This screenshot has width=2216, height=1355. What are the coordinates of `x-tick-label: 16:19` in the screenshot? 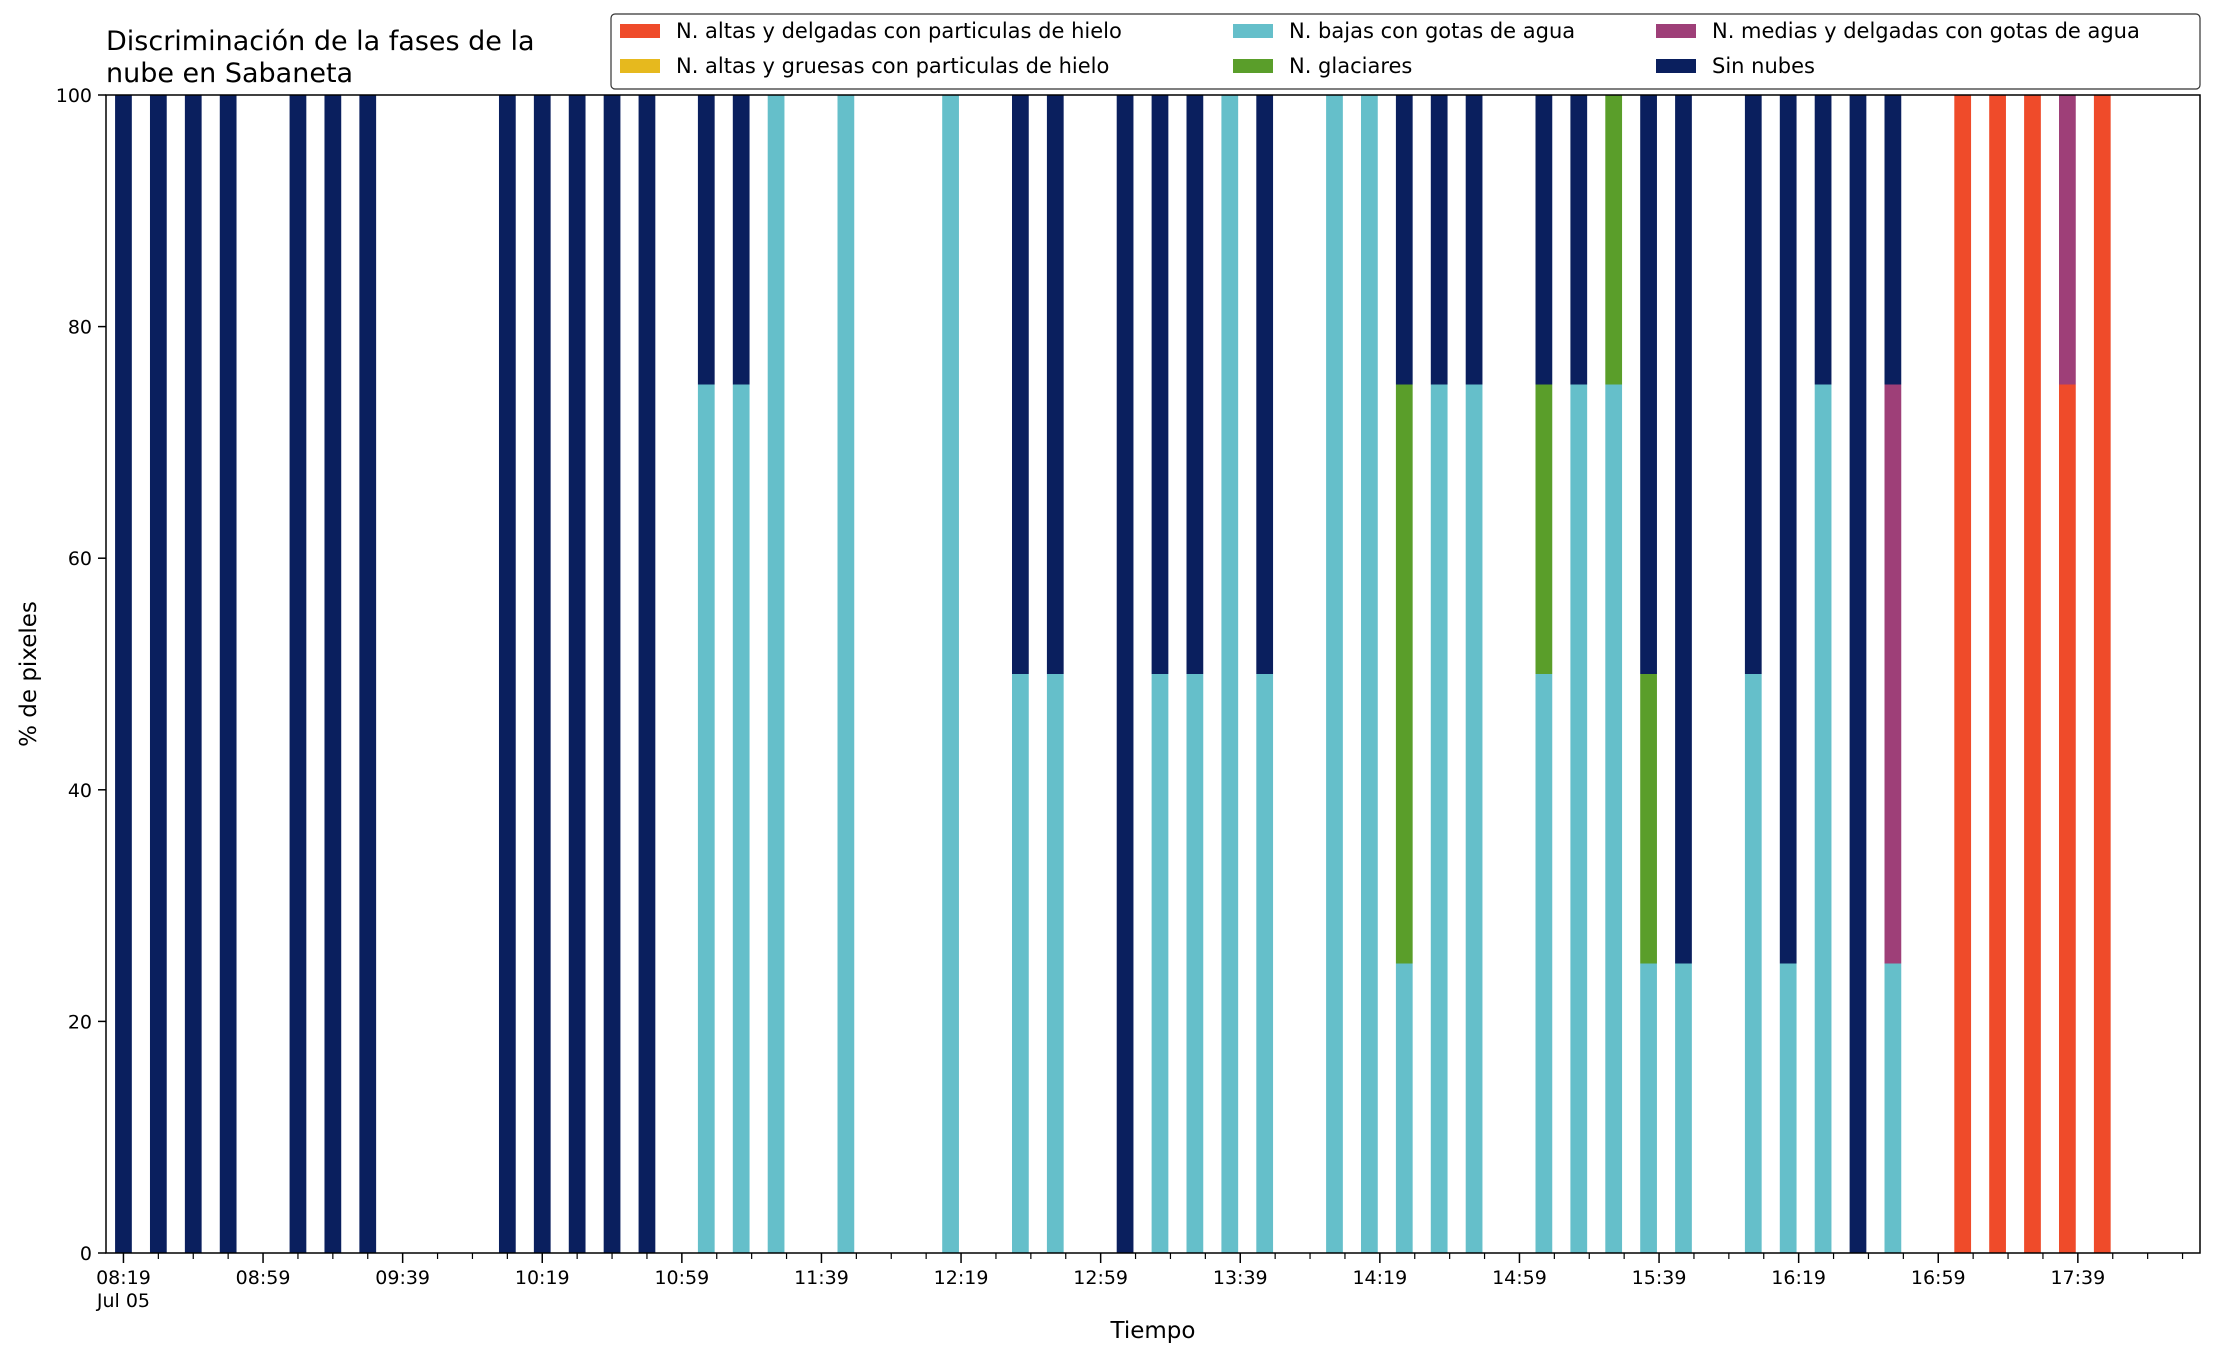 It's located at (1798, 1278).